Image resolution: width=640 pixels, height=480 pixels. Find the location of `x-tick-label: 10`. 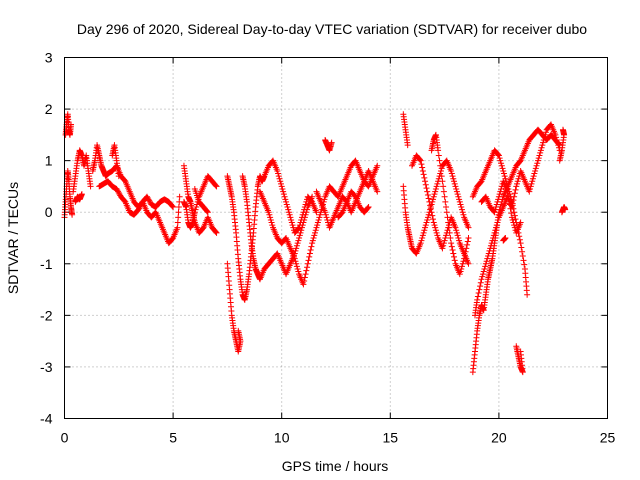

x-tick-label: 10 is located at coordinates (282, 438).